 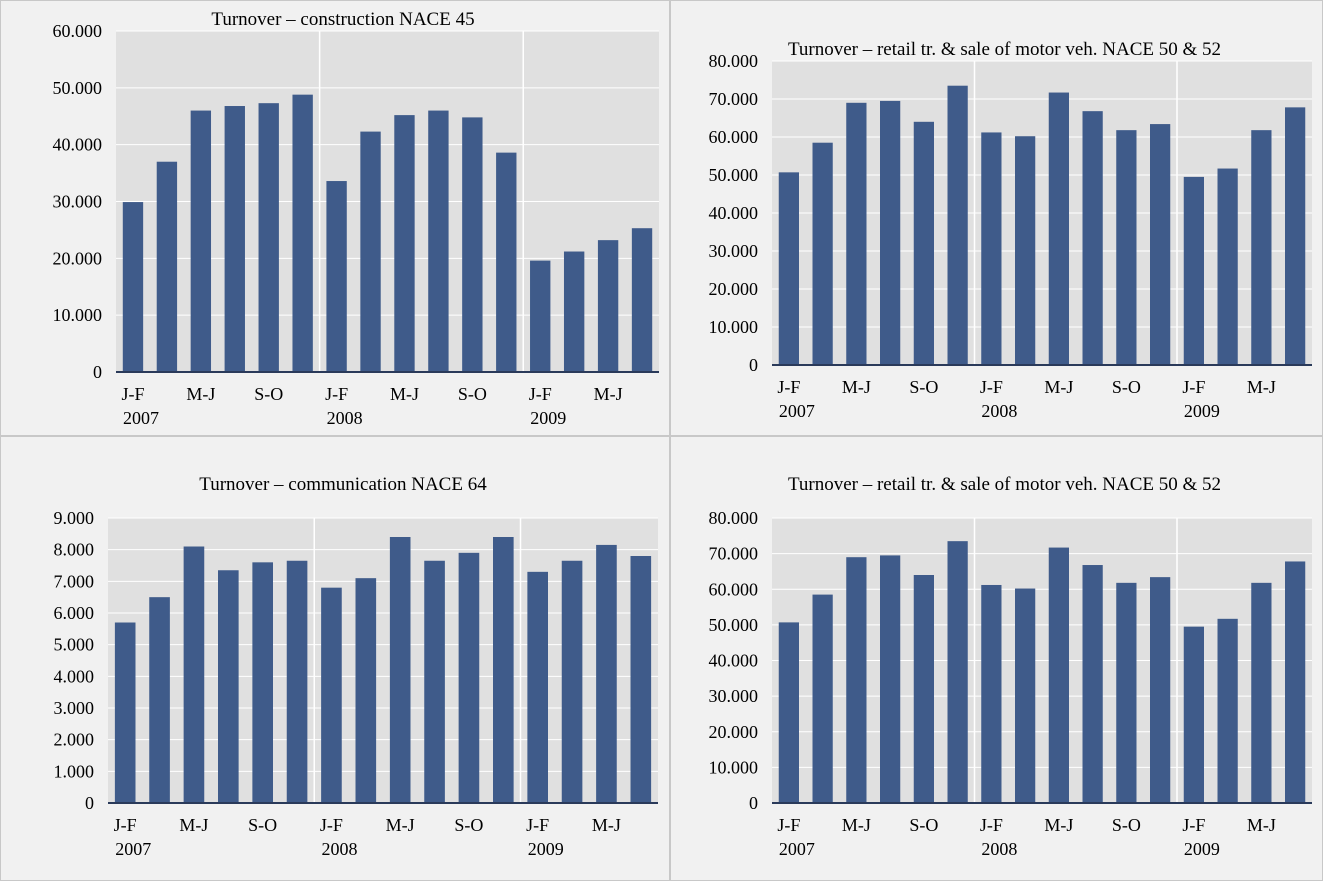 I want to click on y-tick-label: 2.000, so click(x=74, y=740).